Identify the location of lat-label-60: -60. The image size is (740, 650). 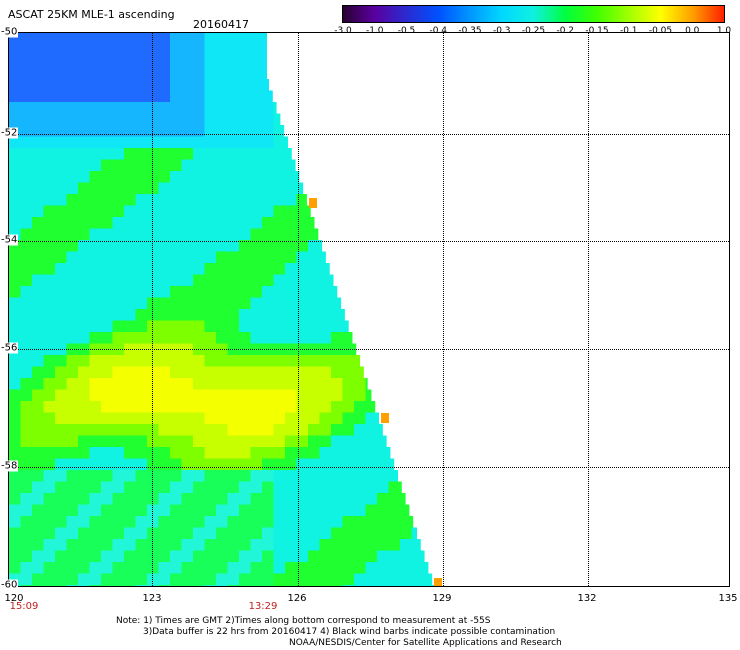
(9, 585).